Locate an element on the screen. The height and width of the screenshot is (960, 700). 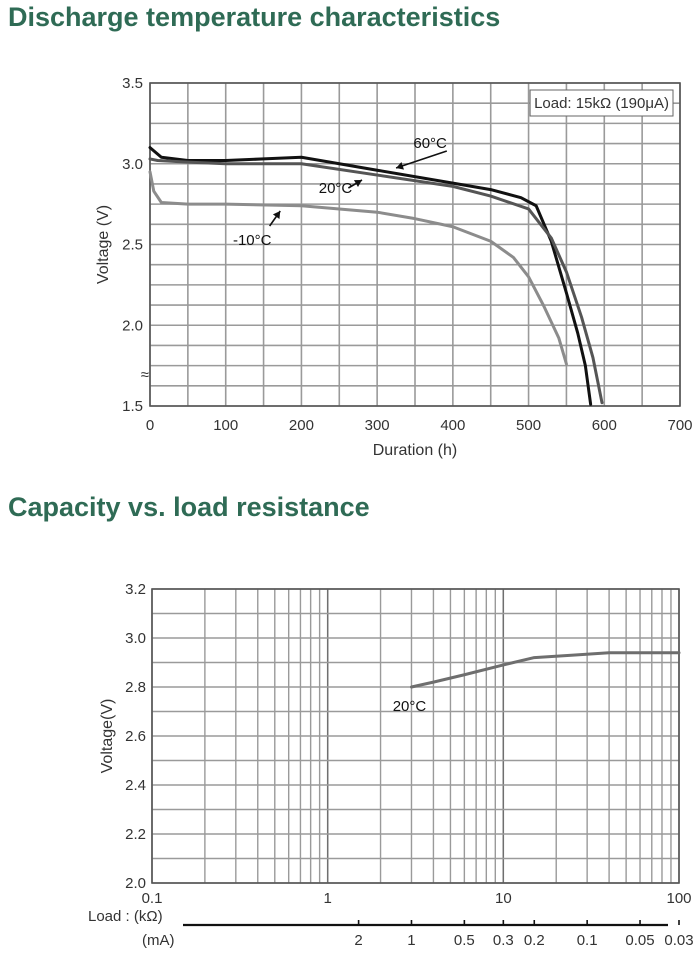
y-tick-label: 2.4 is located at coordinates (135, 785).